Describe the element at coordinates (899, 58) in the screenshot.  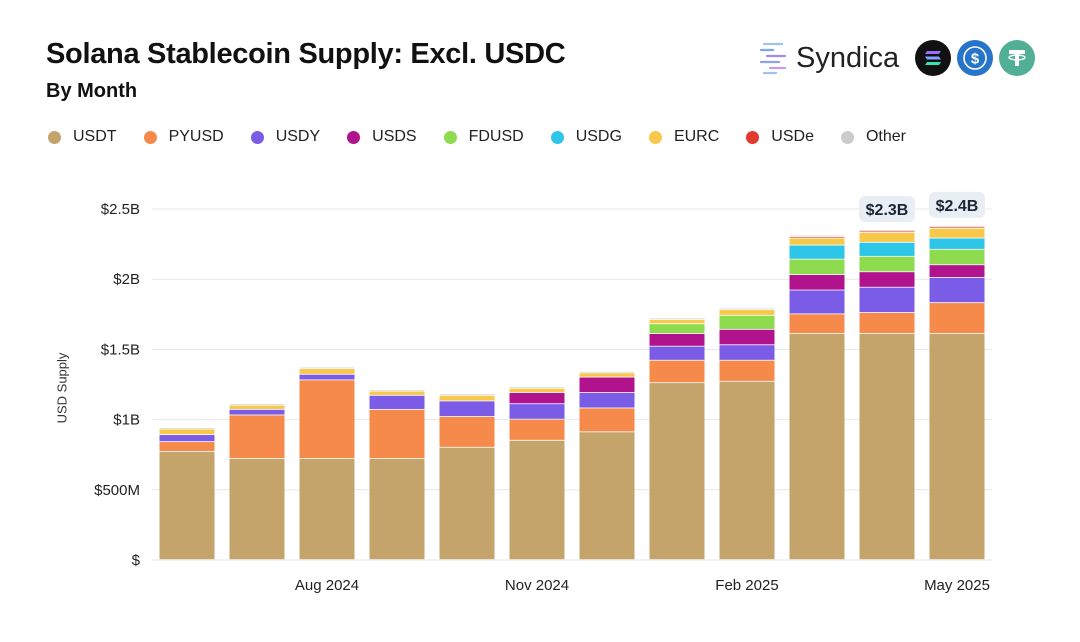
I see `brand-header: Syndica $` at that location.